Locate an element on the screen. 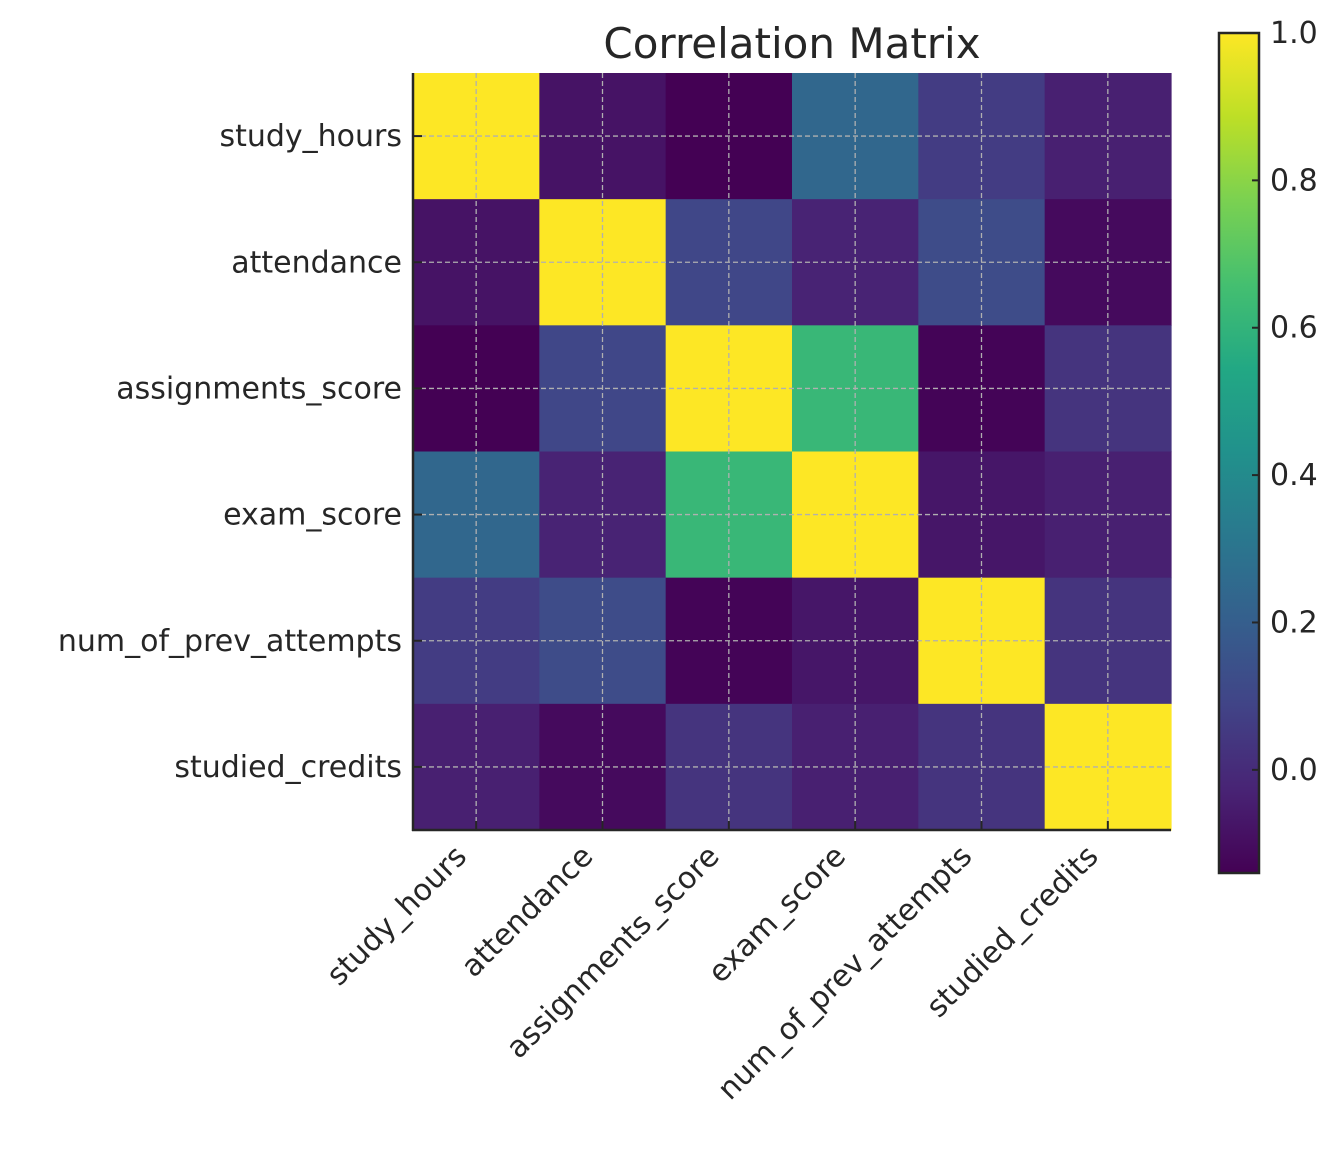 The width and height of the screenshot is (1343, 1156). colorbar-tick-label: 0.6 is located at coordinates (1294, 328).